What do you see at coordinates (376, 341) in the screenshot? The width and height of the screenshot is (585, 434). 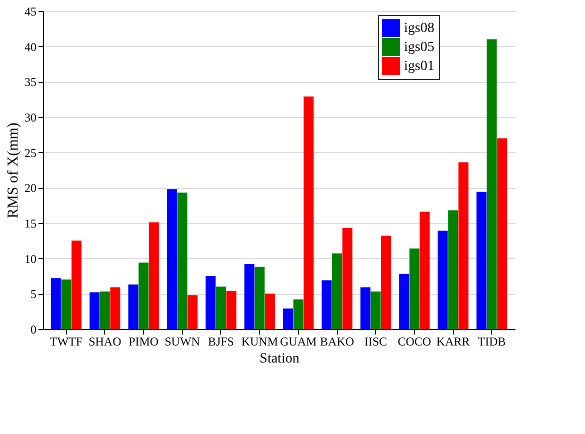 I see `x-tick-label: IISC` at bounding box center [376, 341].